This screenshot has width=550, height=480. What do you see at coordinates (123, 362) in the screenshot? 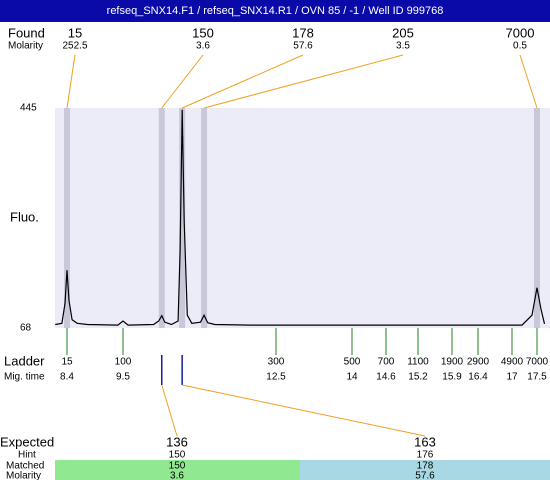
I see `ladder-size: 100` at bounding box center [123, 362].